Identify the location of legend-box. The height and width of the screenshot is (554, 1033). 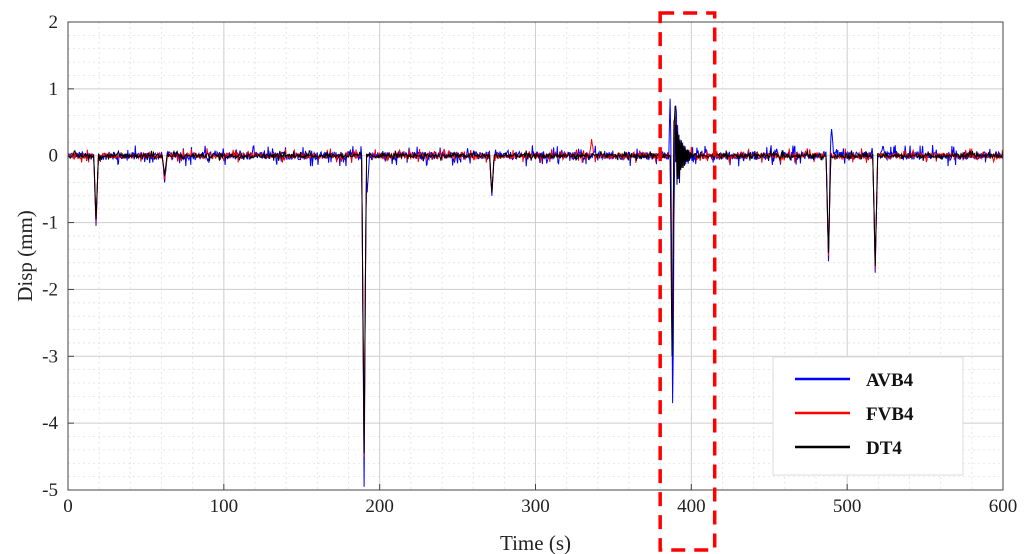
(868, 416).